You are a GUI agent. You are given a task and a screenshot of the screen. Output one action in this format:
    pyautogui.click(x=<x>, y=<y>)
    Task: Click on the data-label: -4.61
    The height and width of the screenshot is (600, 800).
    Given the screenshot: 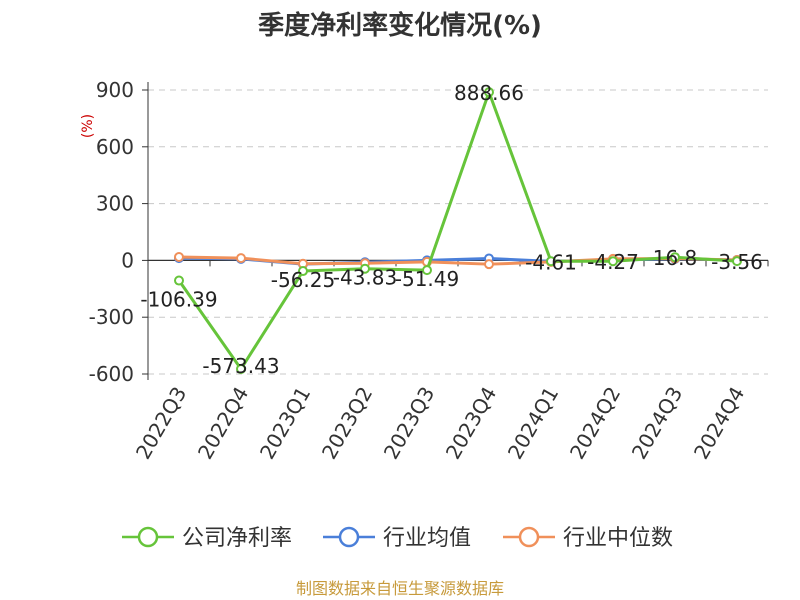 What is the action you would take?
    pyautogui.click(x=551, y=262)
    